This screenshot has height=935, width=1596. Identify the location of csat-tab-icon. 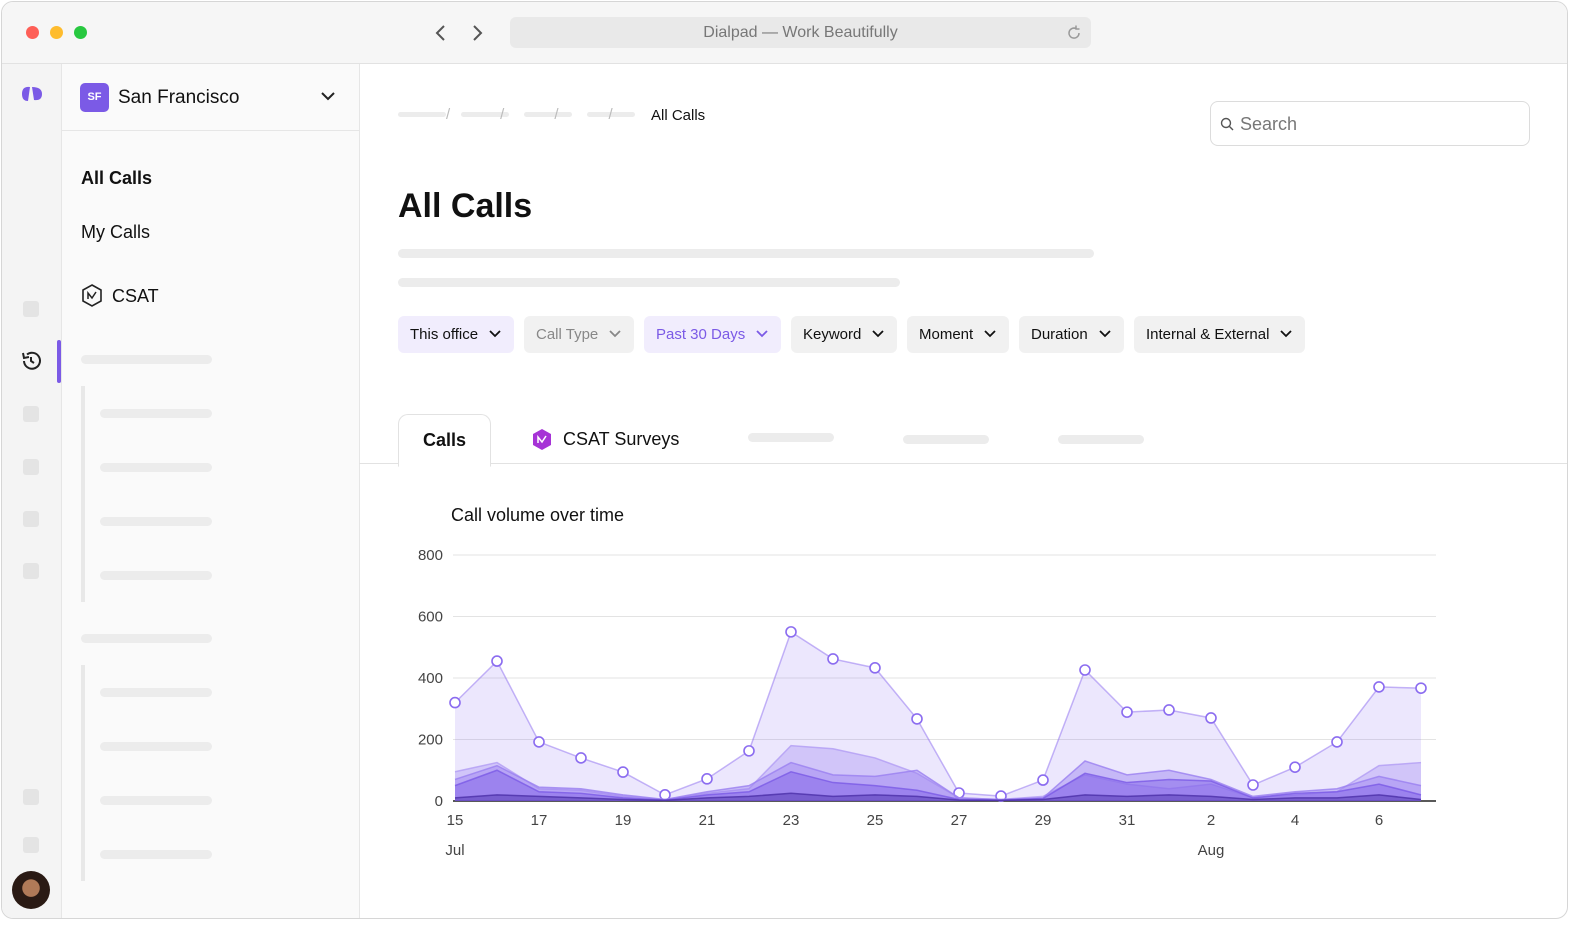
(542, 439).